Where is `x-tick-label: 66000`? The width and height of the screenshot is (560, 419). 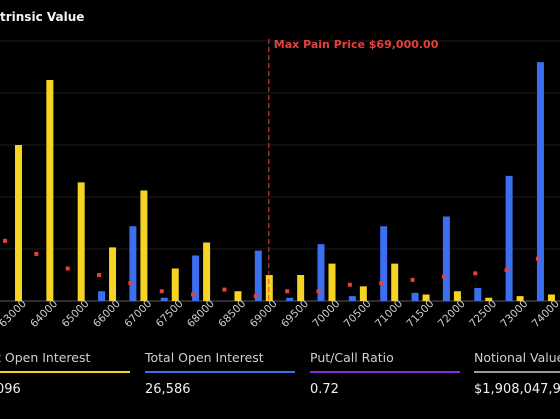 x-tick-label: 66000 is located at coordinates (107, 314).